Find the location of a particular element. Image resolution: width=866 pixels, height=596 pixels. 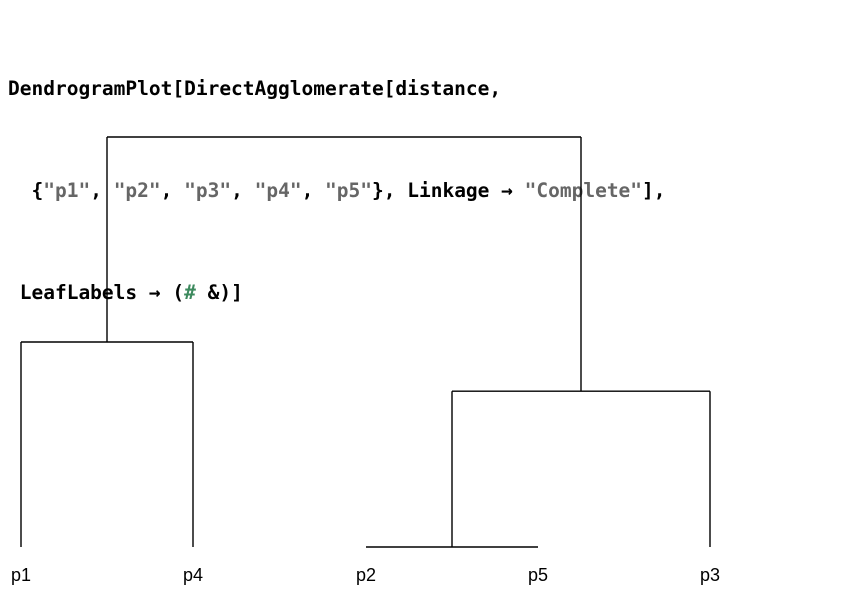

code-token: # is located at coordinates (190, 292).